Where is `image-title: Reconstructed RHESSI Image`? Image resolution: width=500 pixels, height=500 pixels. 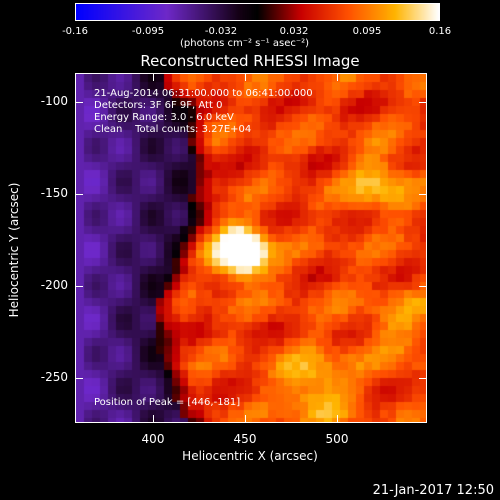
image-title: Reconstructed RHESSI Image is located at coordinates (250, 61).